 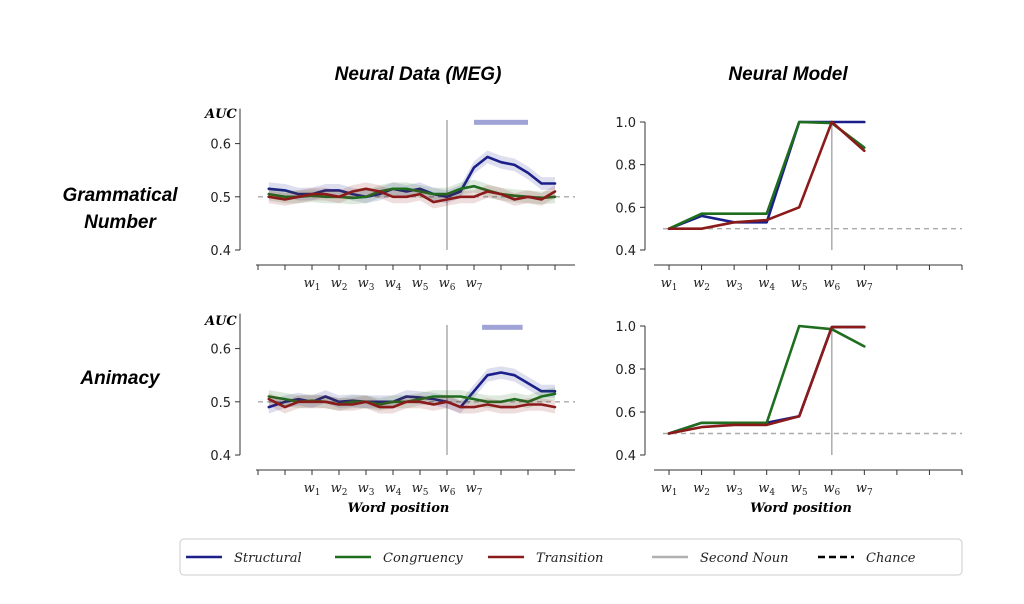 I want to click on panel-2: 0.40.60.81.0w1 w2 w3 w4 w5 w6 w7, so click(x=789, y=204).